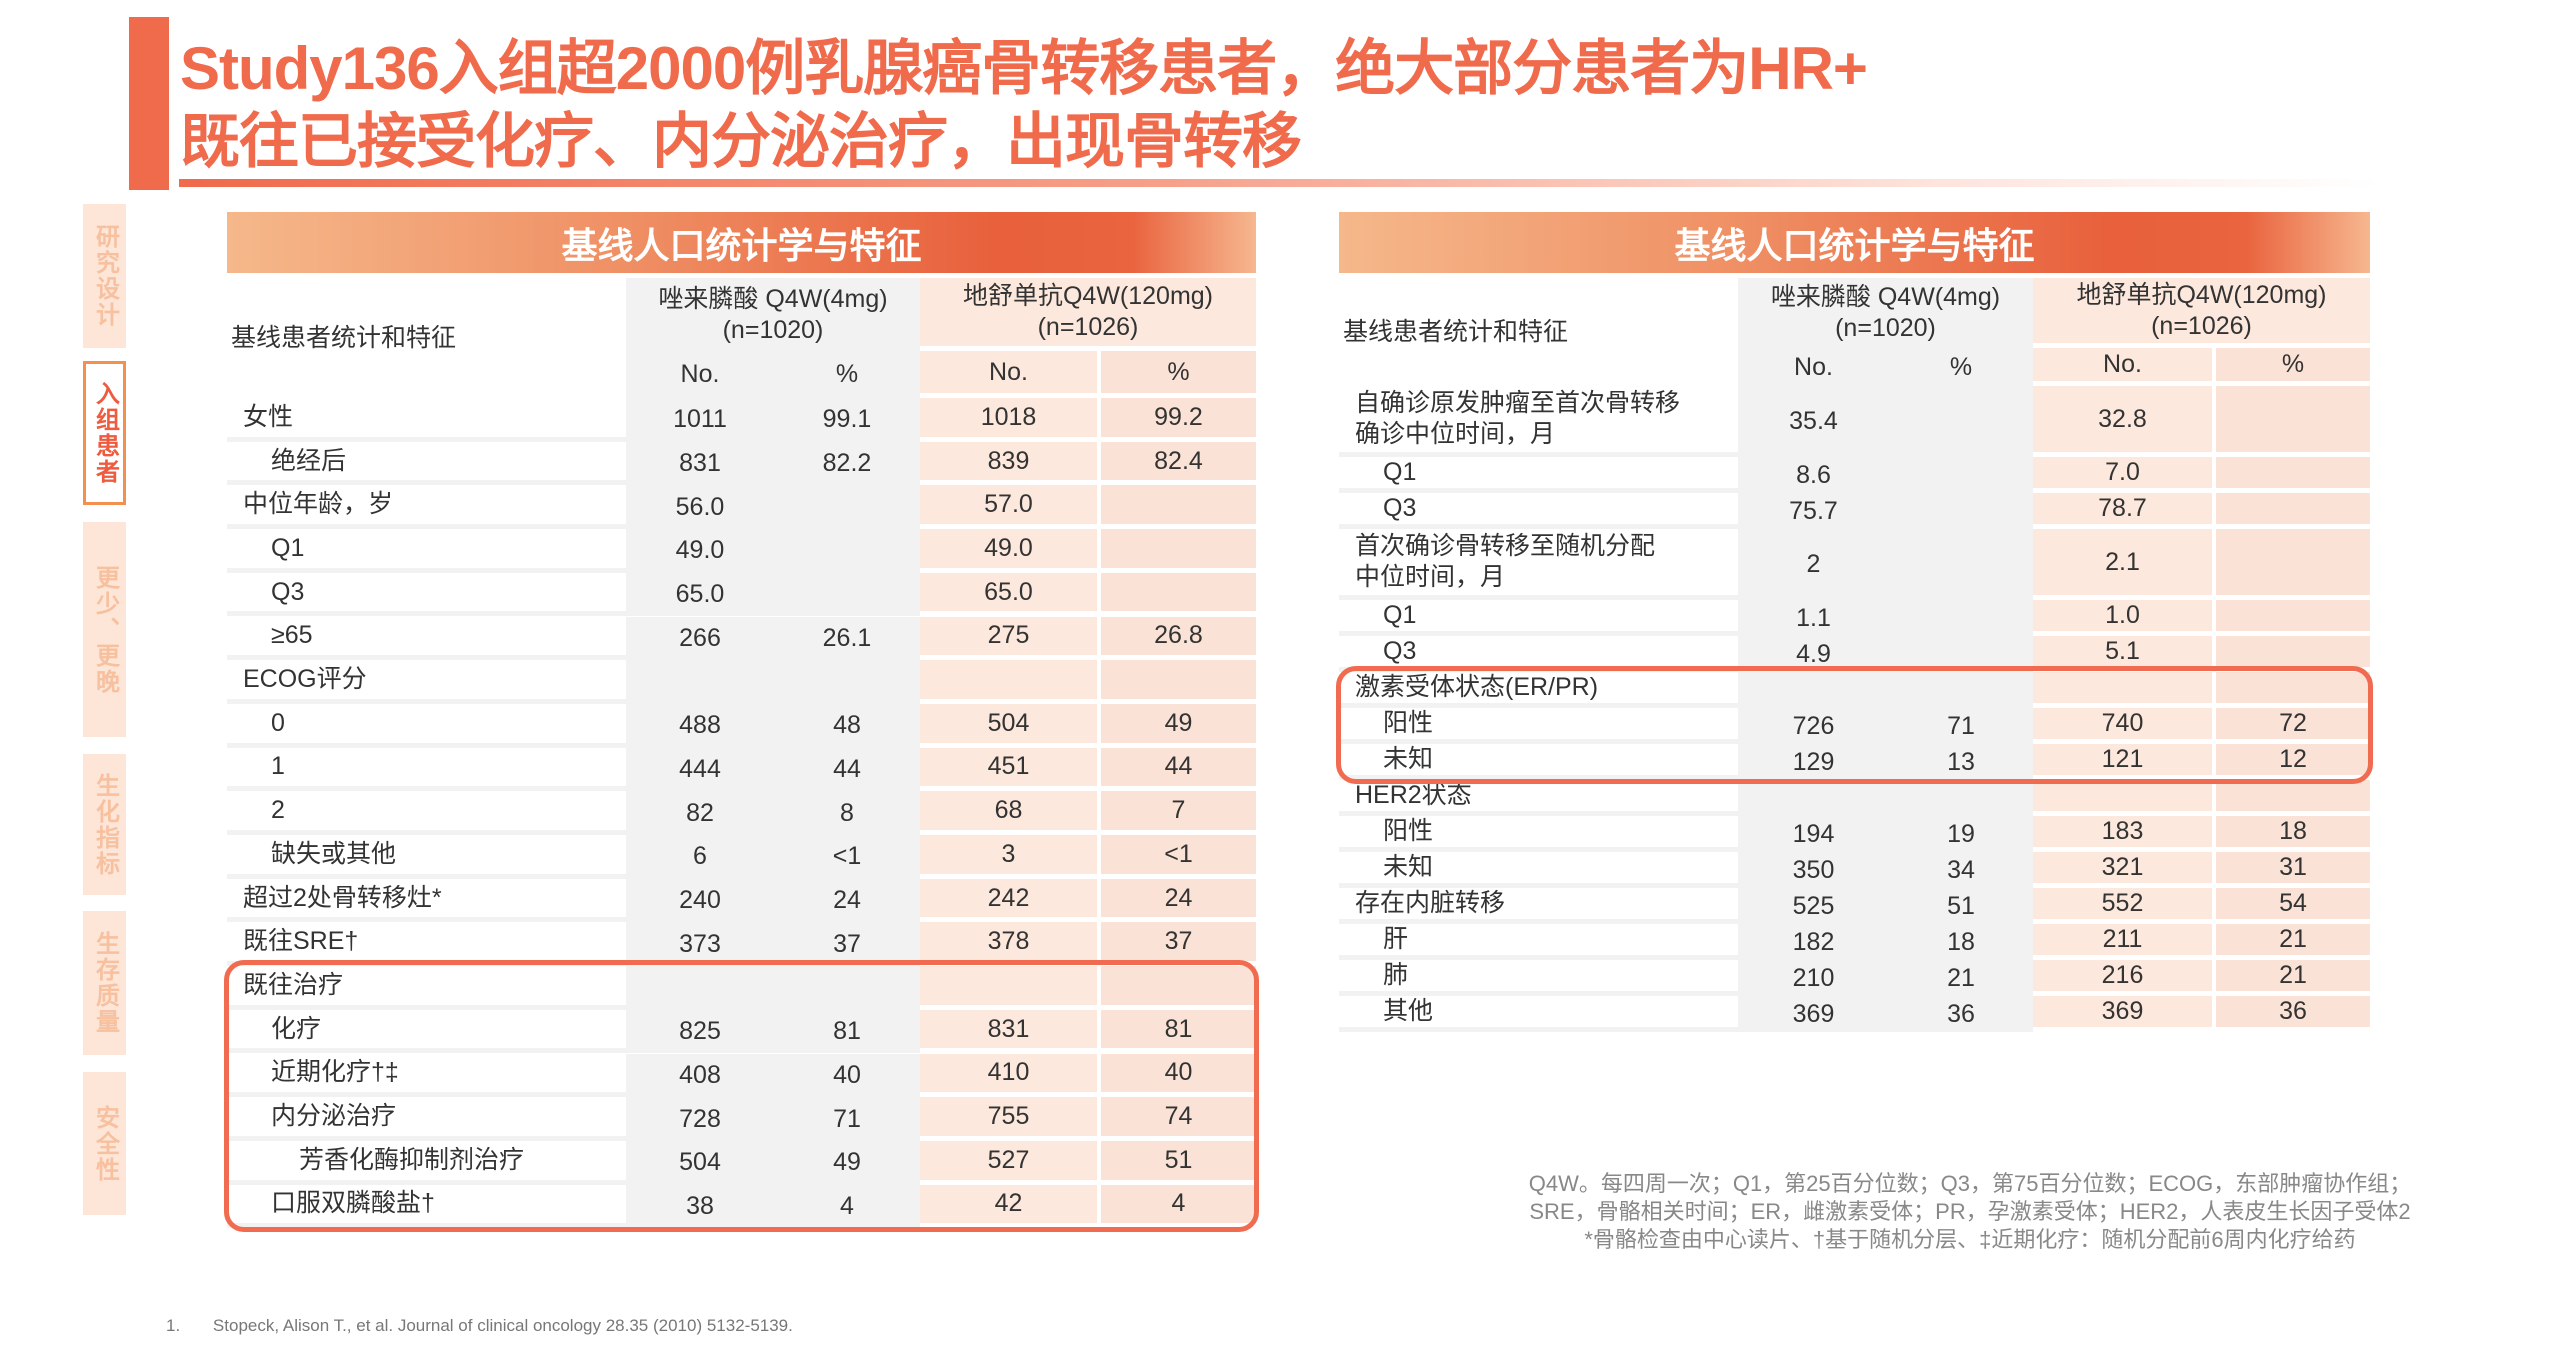  What do you see at coordinates (104, 433) in the screenshot?
I see `sidebar-tab: 入组患者` at bounding box center [104, 433].